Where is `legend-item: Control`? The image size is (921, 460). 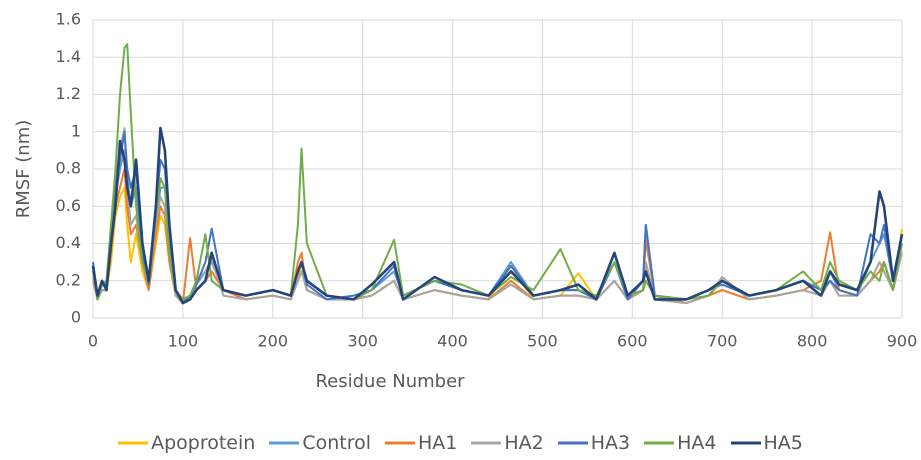
legend-item: Control is located at coordinates (320, 443).